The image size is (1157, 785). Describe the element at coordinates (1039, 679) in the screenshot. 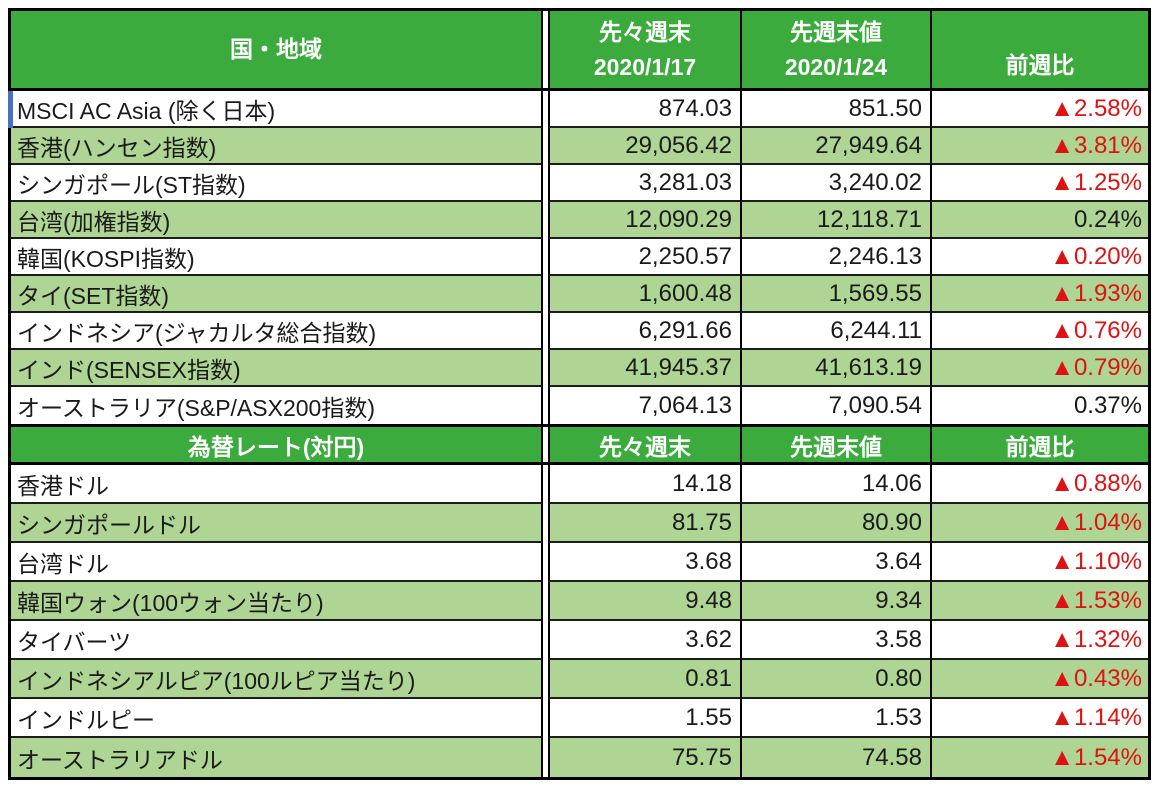

I see `cell-week-change: ▲0.43%` at that location.